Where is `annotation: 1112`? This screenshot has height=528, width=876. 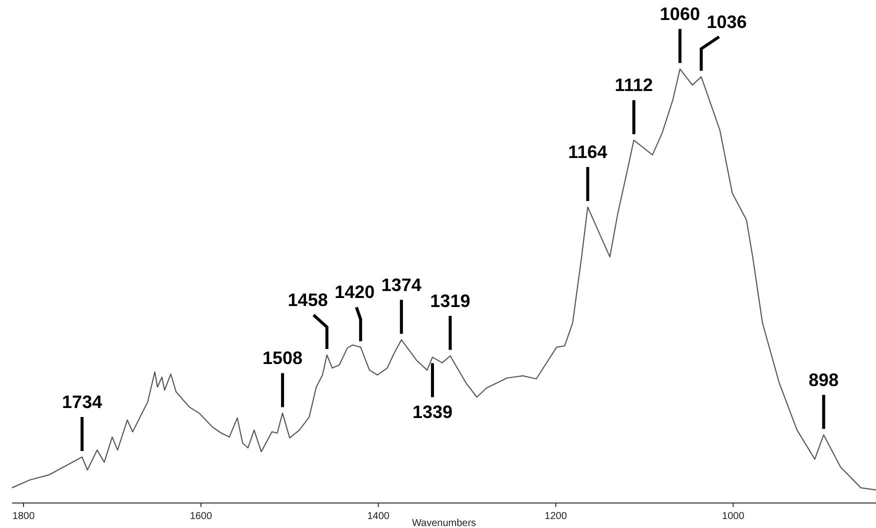 annotation: 1112 is located at coordinates (633, 85).